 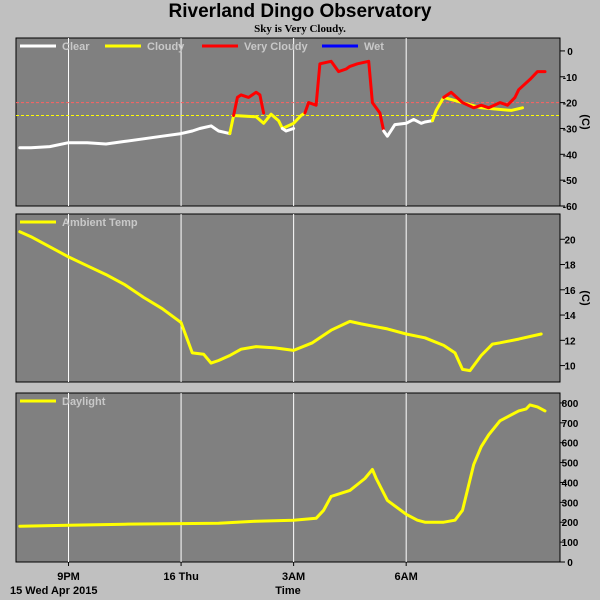 What do you see at coordinates (100, 223) in the screenshot?
I see `legend-label: Ambient Temp` at bounding box center [100, 223].